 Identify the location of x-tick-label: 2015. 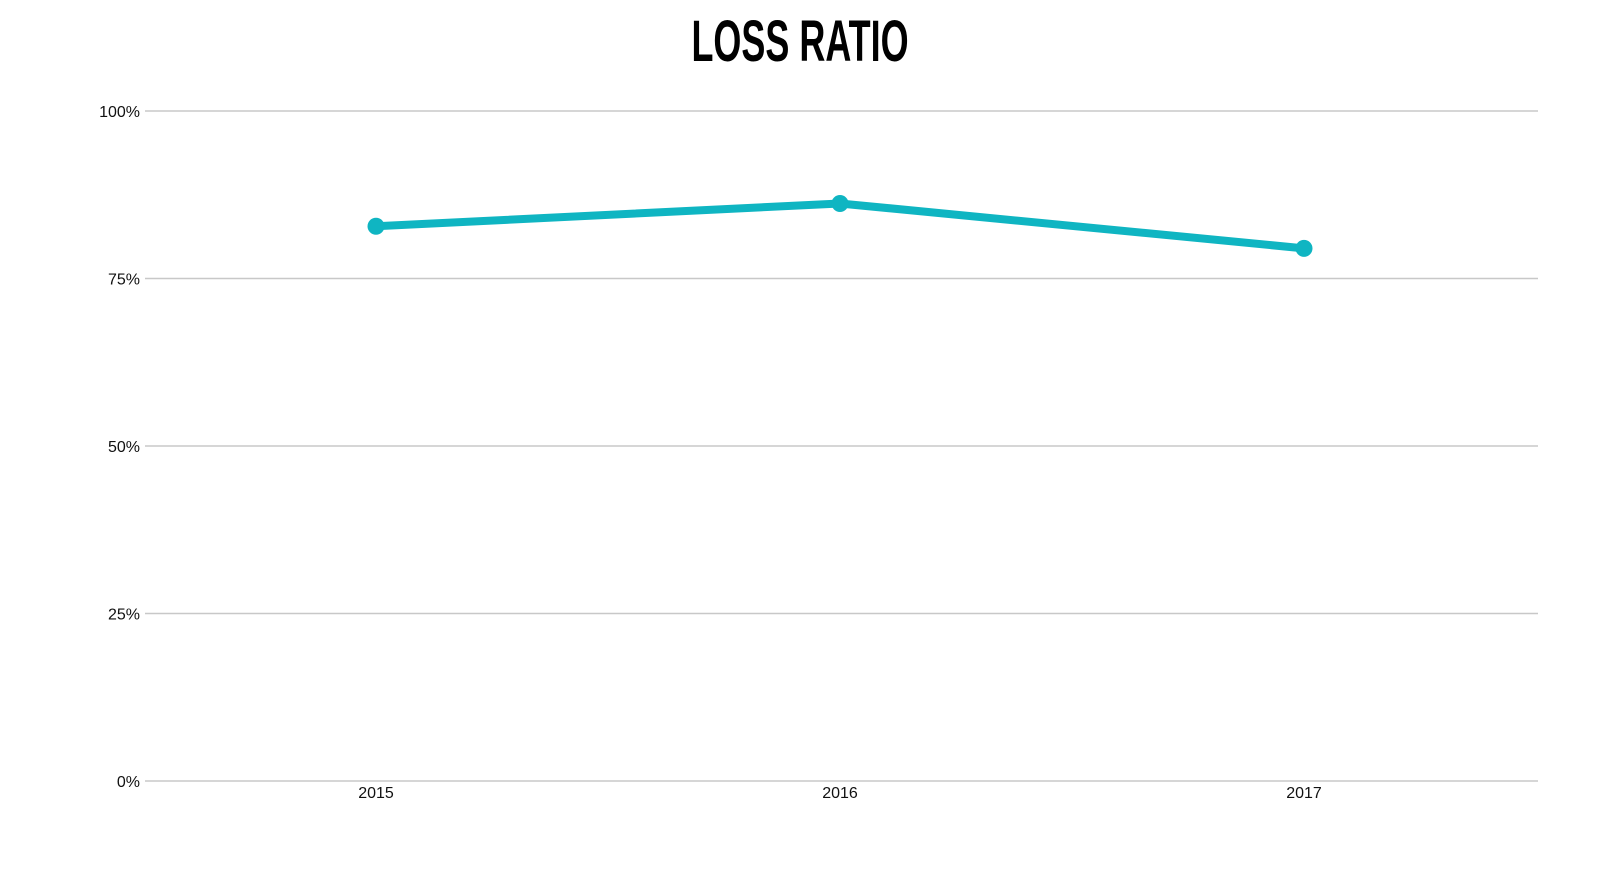
(376, 793).